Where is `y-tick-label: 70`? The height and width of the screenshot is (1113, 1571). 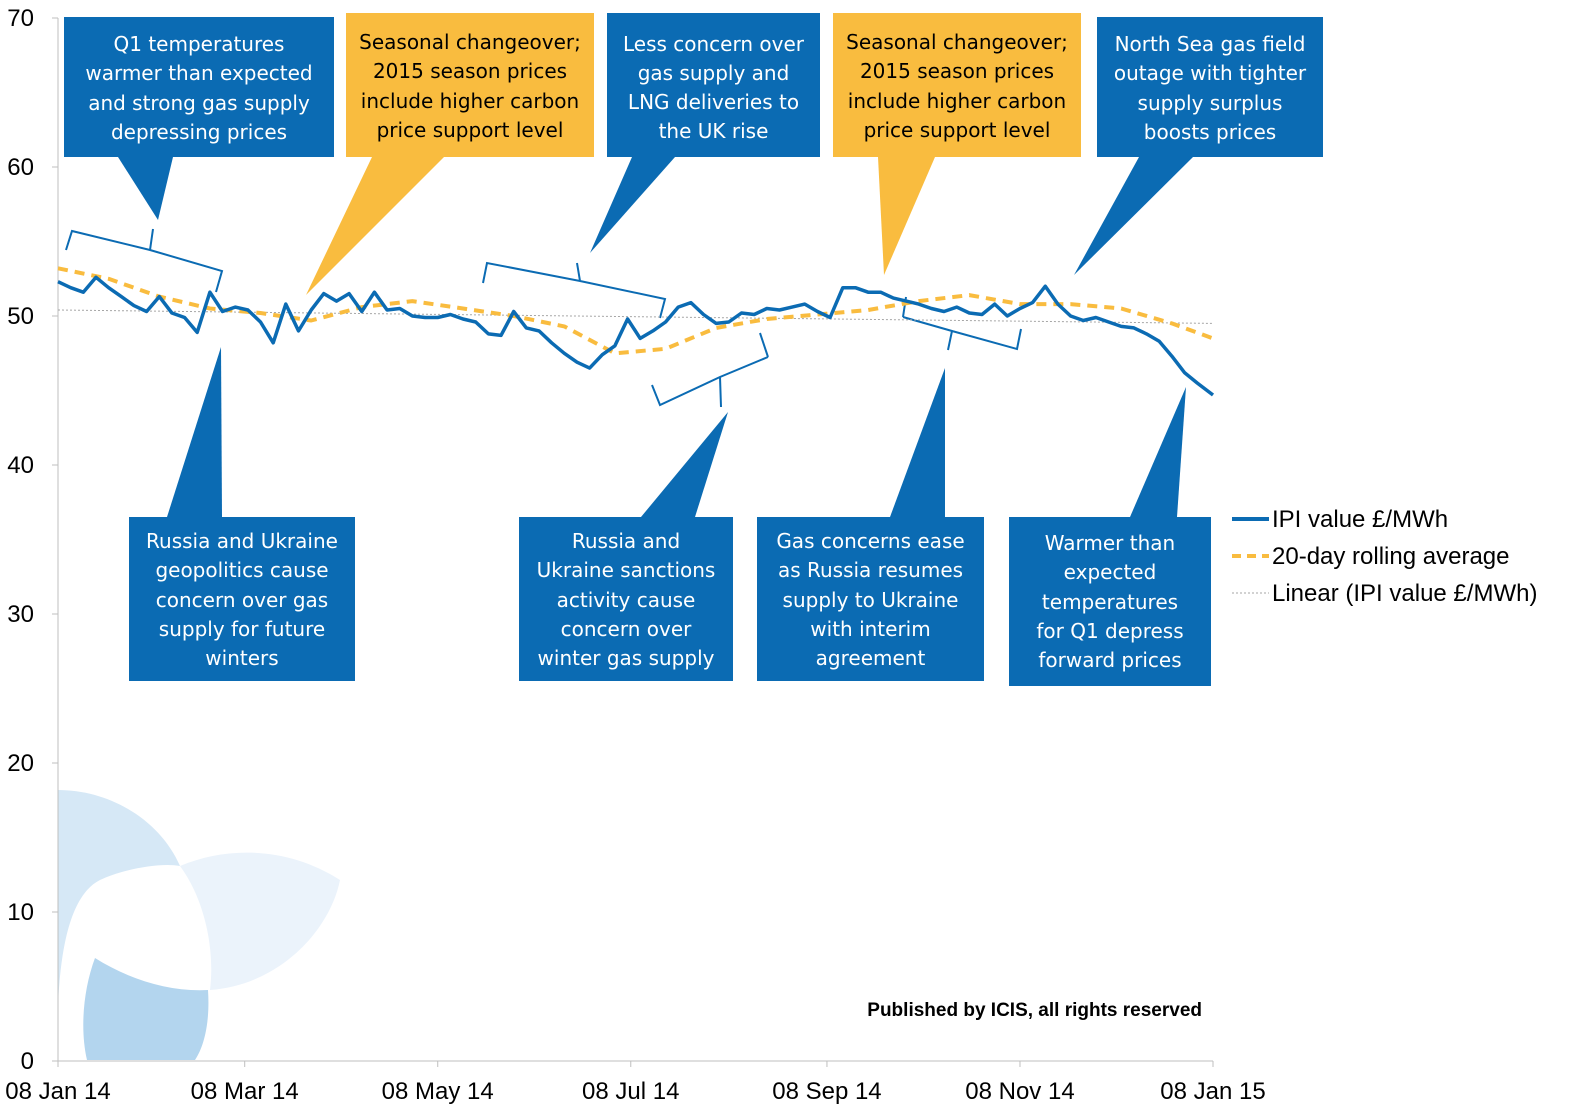
y-tick-label: 70 is located at coordinates (20, 18).